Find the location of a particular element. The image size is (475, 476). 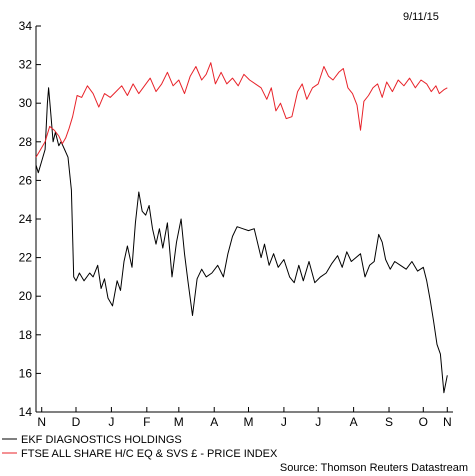

y-tick-label: 16 is located at coordinates (26, 373).